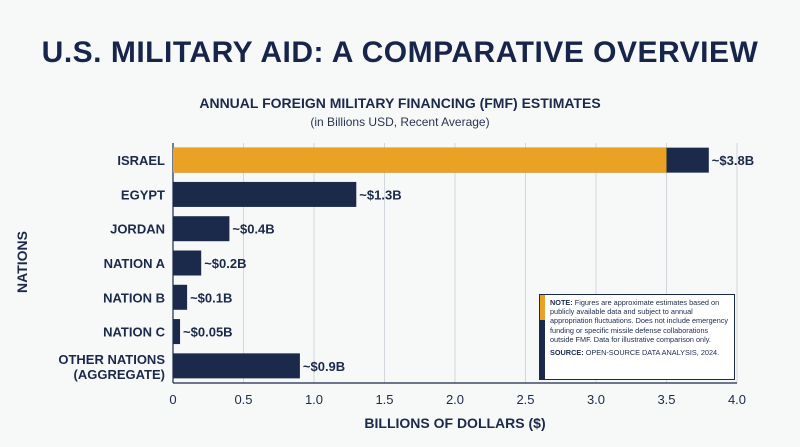  I want to click on category-label: OTHER NATIONS, so click(111, 359).